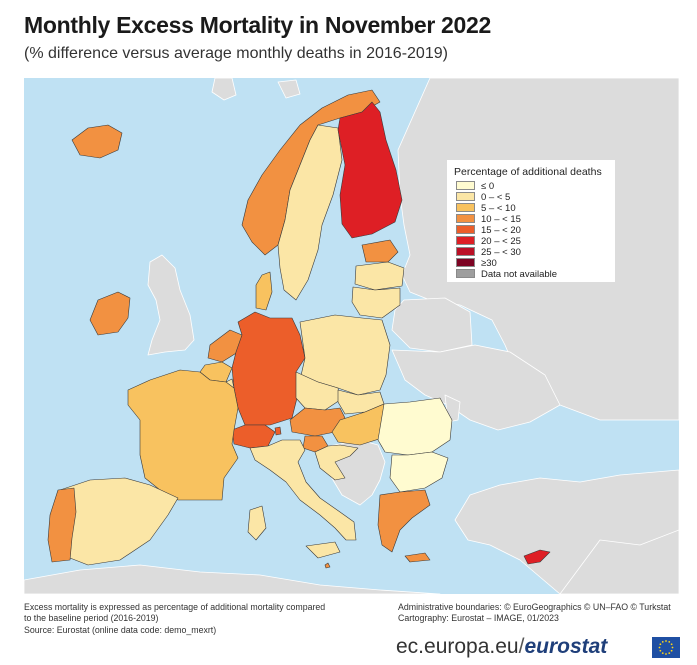 Image resolution: width=697 pixels, height=665 pixels. I want to click on legend-label: 15 – < 20, so click(501, 230).